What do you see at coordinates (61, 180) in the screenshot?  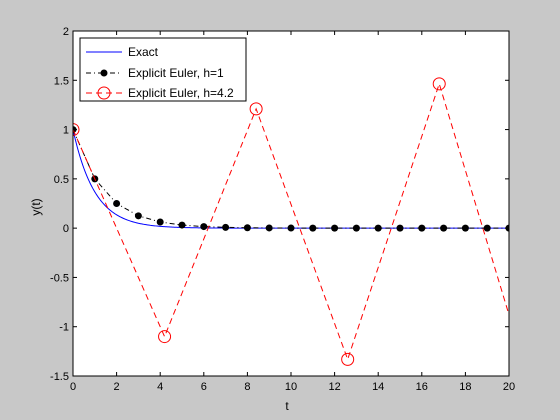 I see `y-tick-label: 0.5` at bounding box center [61, 180].